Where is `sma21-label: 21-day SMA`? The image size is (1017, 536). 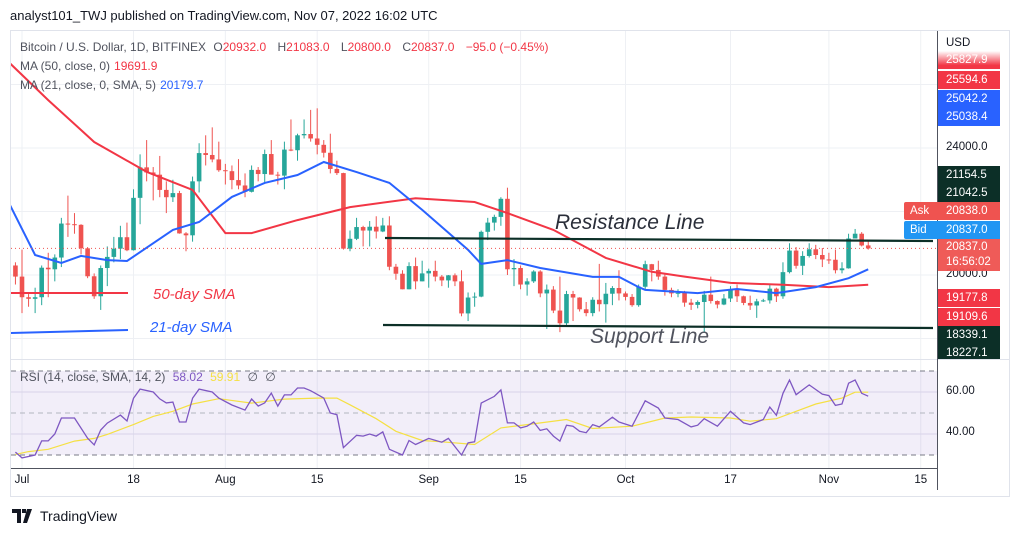
sma21-label: 21-day SMA is located at coordinates (191, 327).